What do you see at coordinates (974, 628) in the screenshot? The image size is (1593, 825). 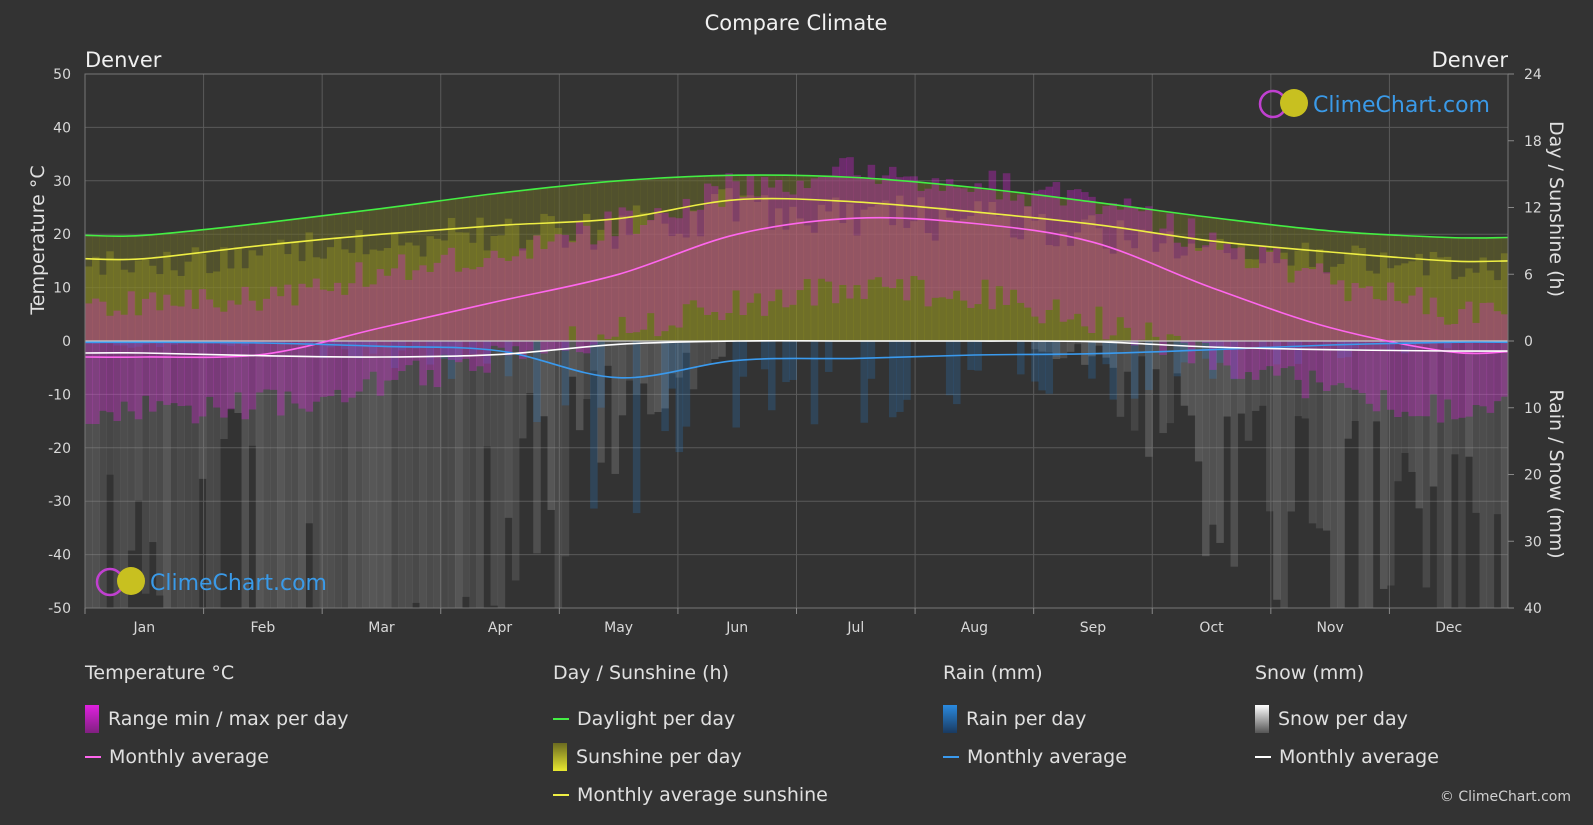 I see `x-tick-label: Aug` at bounding box center [974, 628].